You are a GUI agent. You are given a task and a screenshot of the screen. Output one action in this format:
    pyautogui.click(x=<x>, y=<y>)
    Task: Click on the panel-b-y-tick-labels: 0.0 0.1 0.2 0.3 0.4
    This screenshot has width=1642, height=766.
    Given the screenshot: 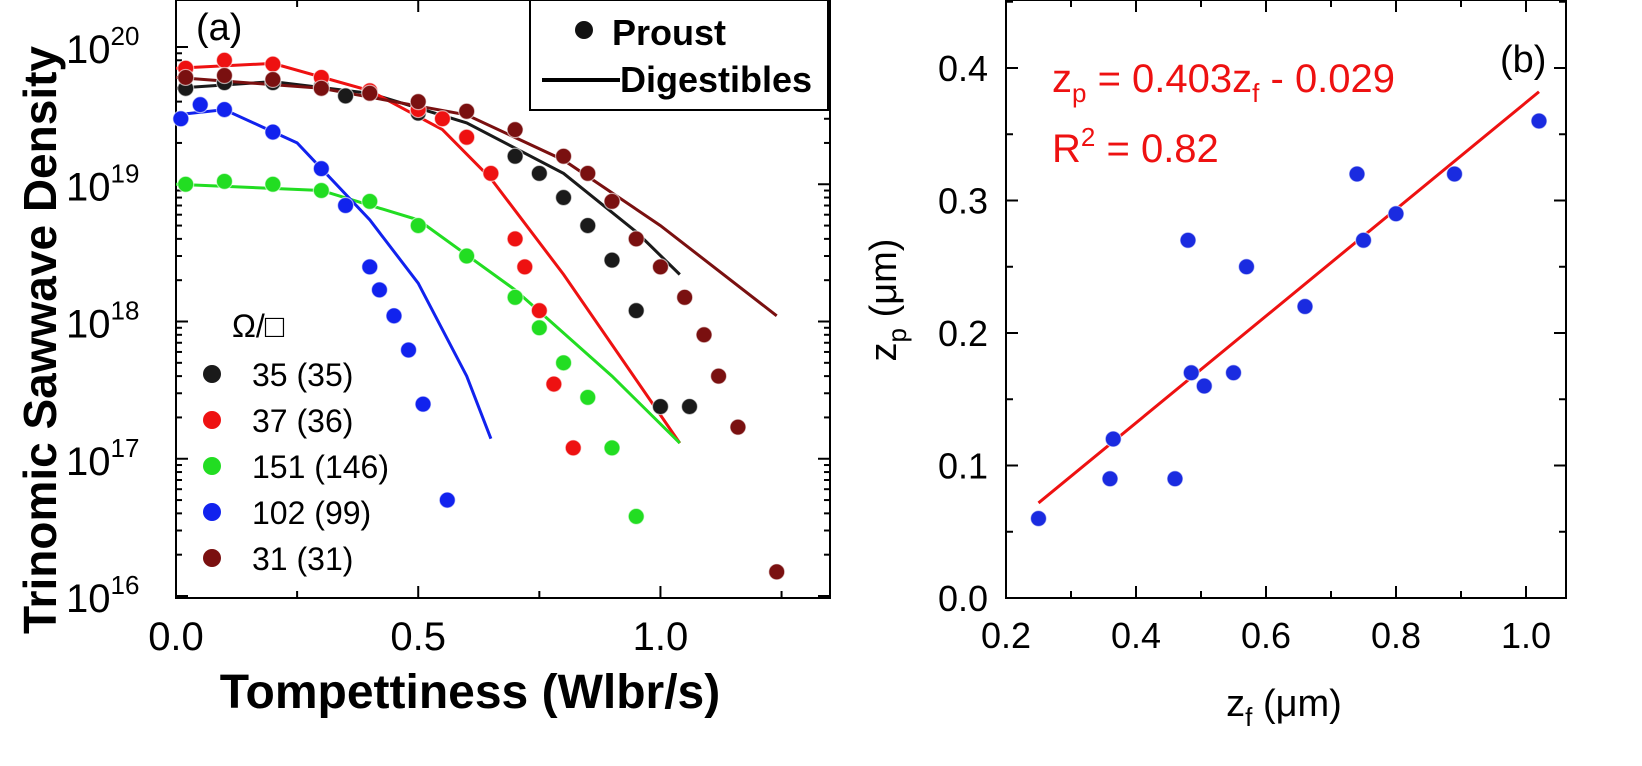 What is the action you would take?
    pyautogui.click(x=963, y=333)
    